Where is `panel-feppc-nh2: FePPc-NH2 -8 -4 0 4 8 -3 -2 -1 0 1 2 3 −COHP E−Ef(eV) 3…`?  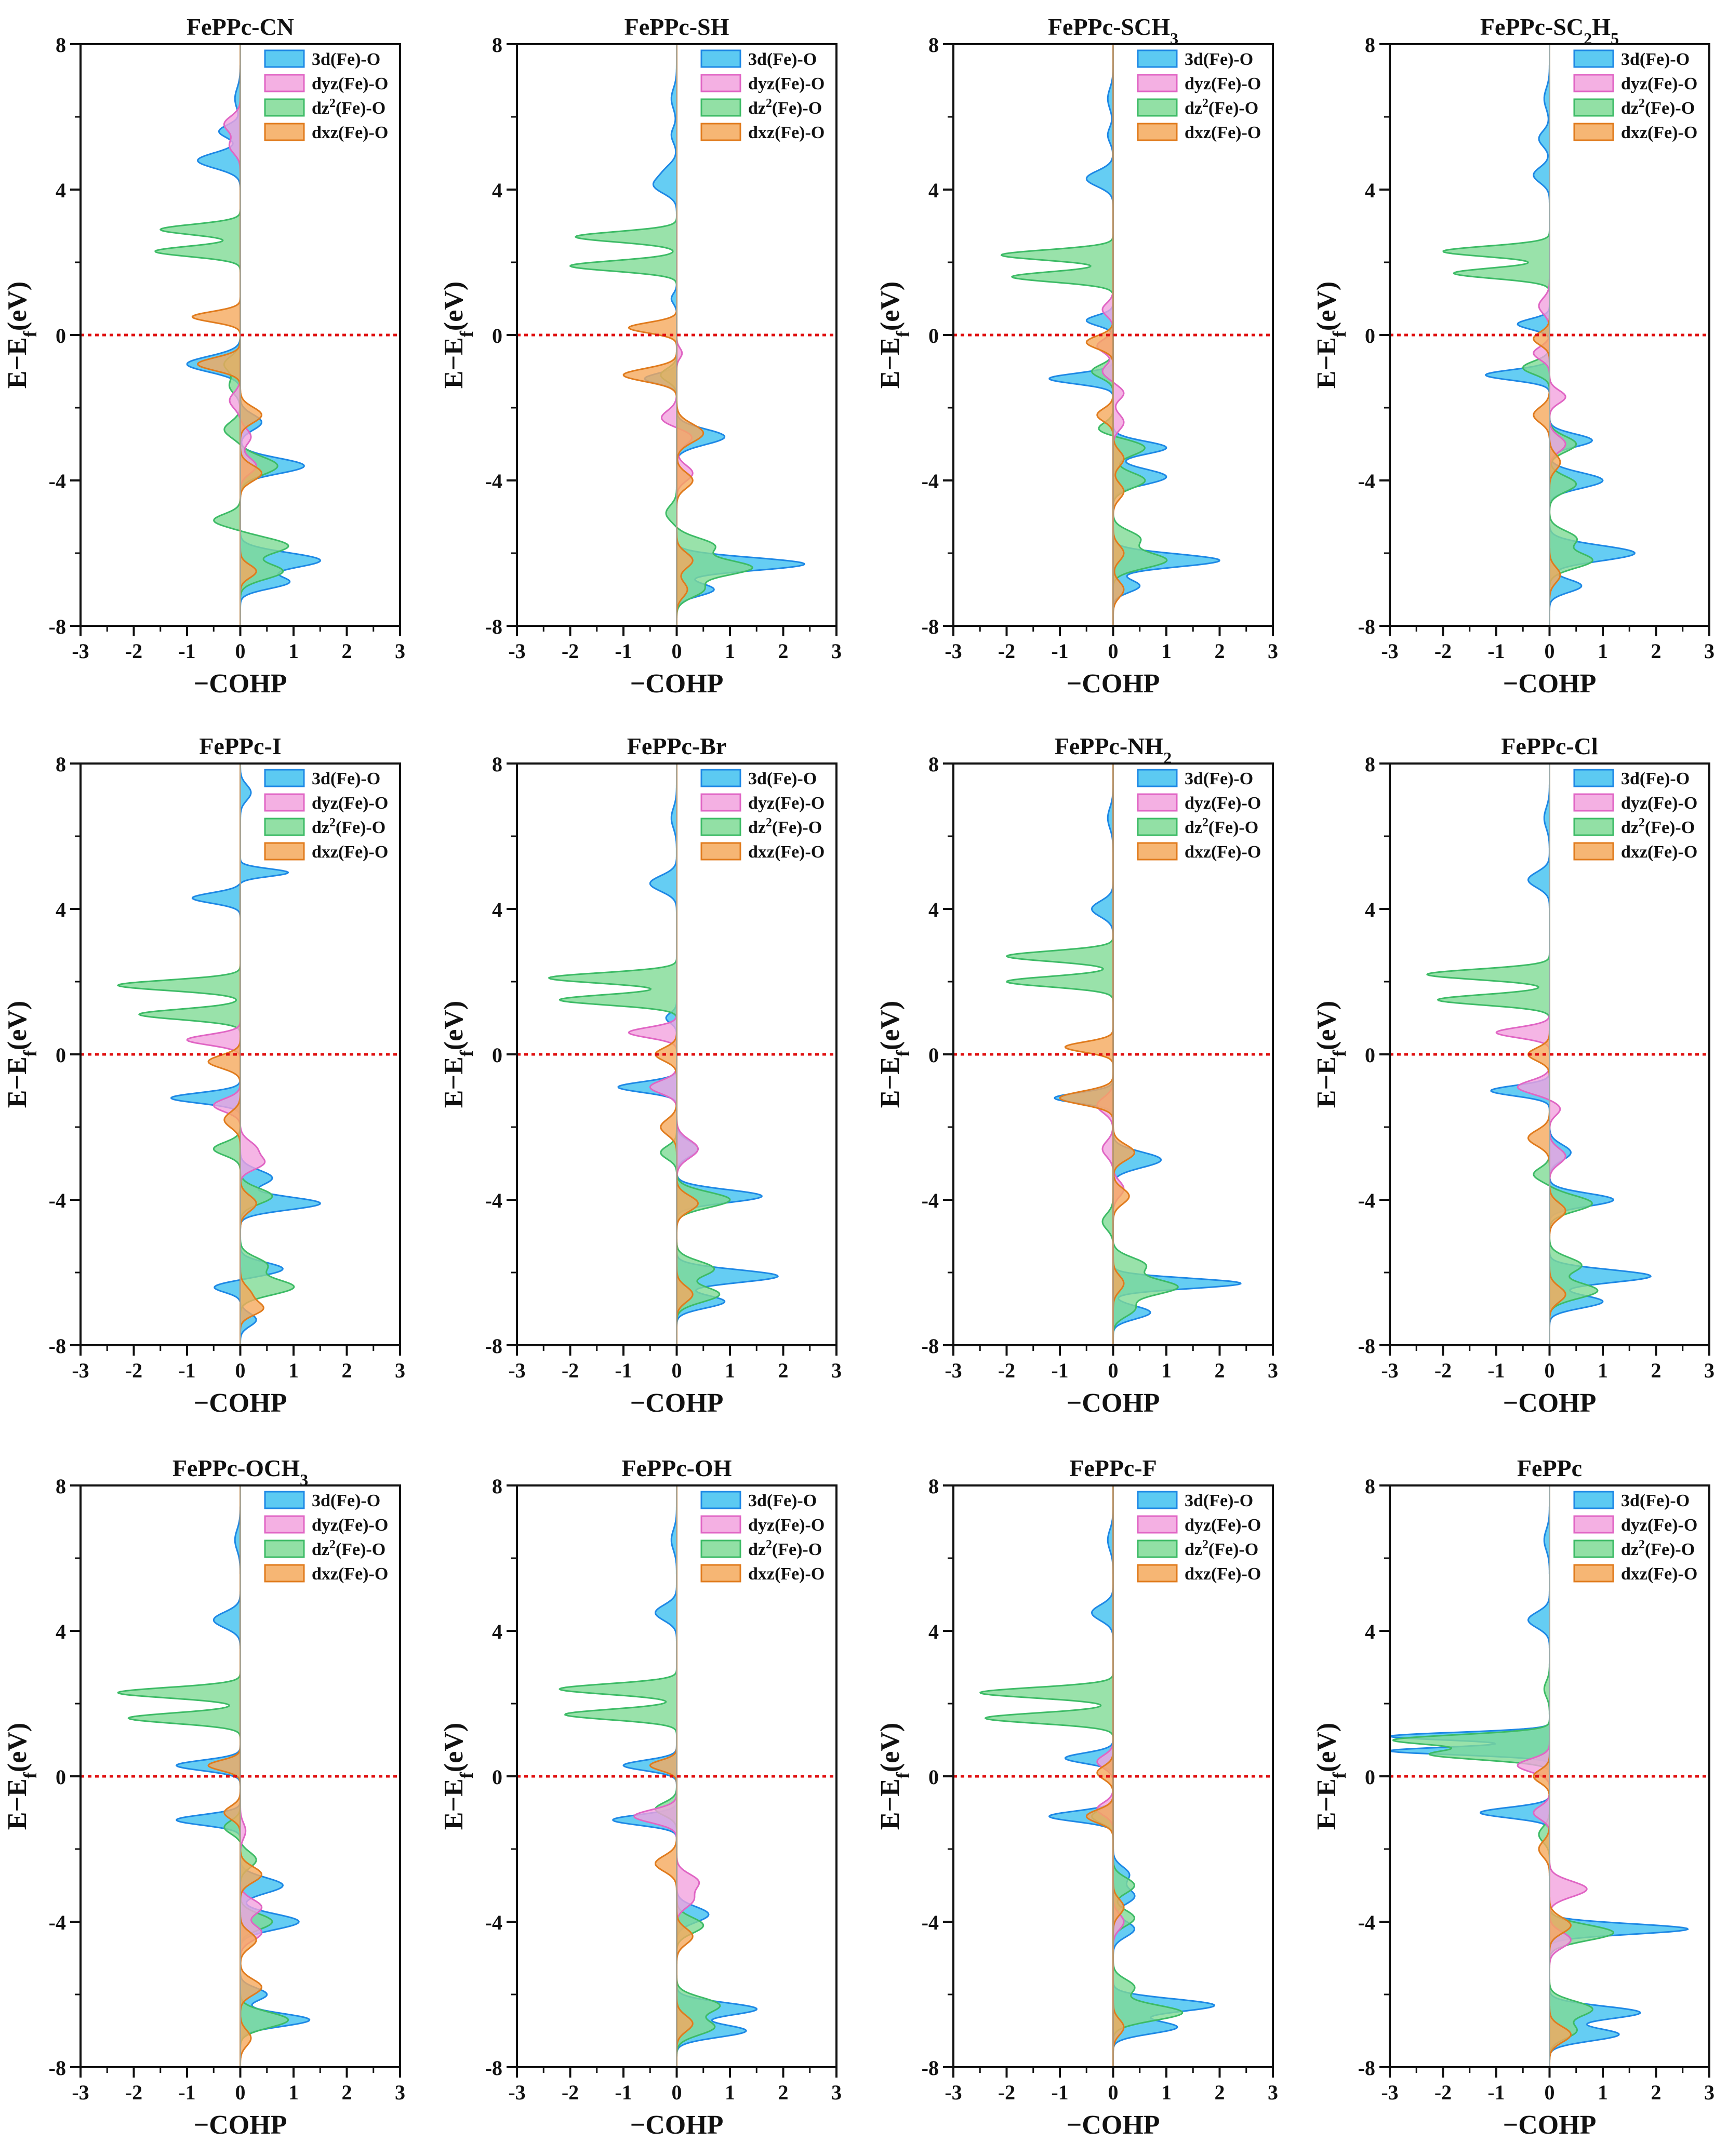
panel-feppc-nh2: FePPc-NH2 -8 -4 0 4 8 -3 -2 -1 0 1 2 3 −COHP E−Ef(eV) 3… is located at coordinates (1076, 1075).